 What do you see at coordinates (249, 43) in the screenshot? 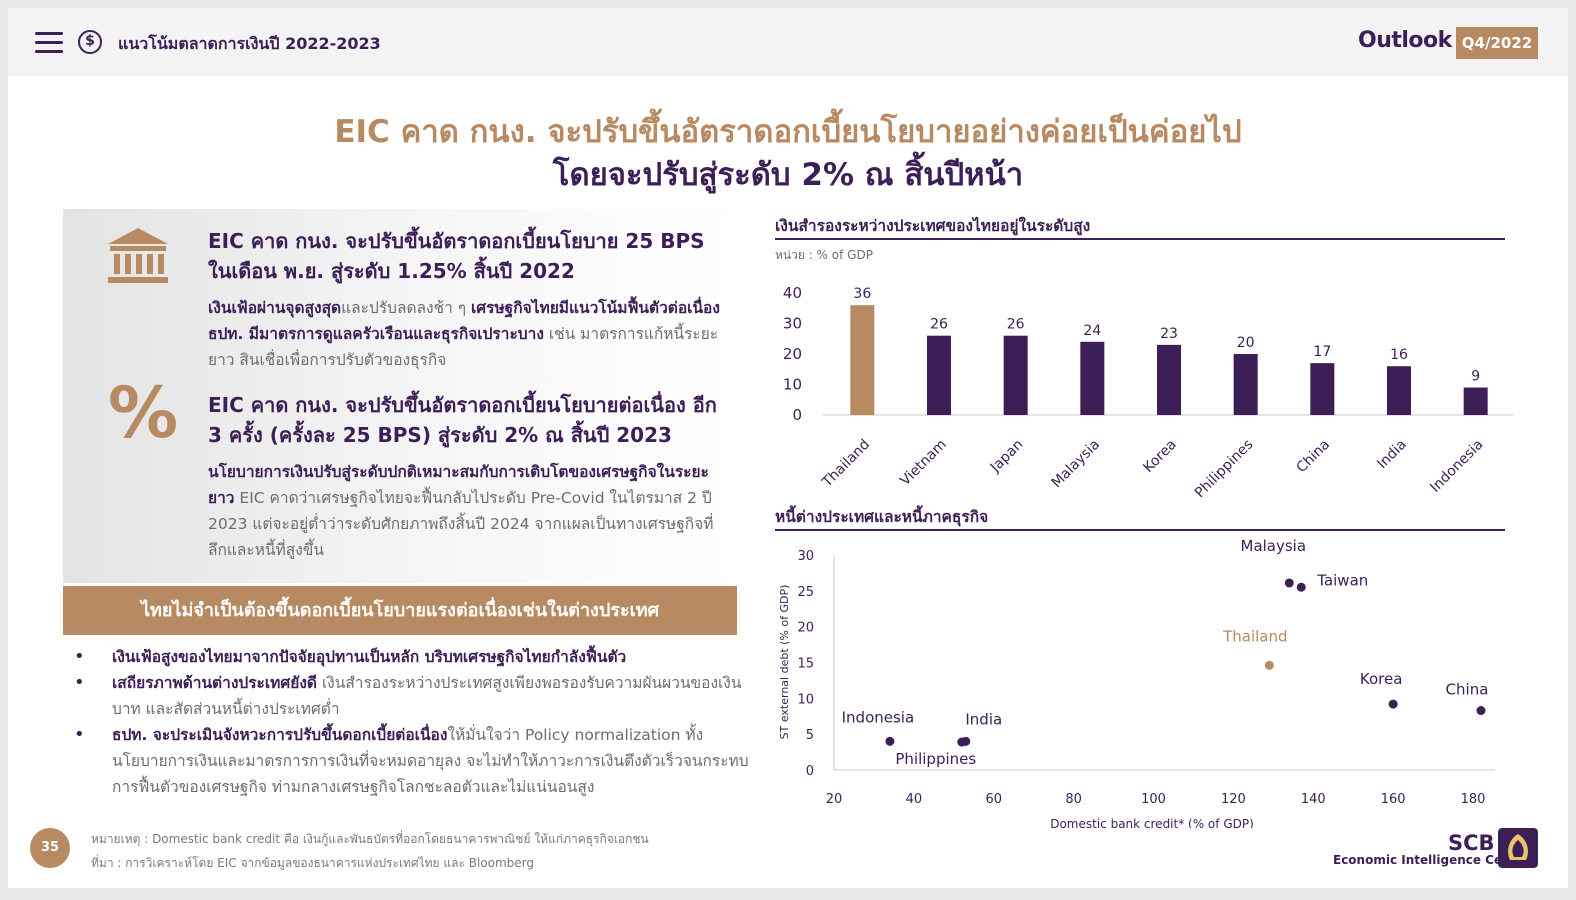
I see `section-title: แนวโน้มตลาดการเงินปี 2022-2023` at bounding box center [249, 43].